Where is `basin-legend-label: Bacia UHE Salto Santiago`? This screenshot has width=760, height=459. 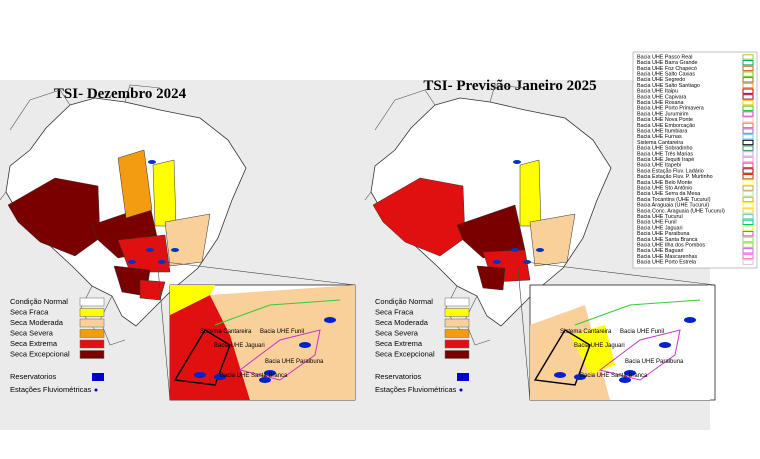 basin-legend-label: Bacia UHE Salto Santiago is located at coordinates (668, 86).